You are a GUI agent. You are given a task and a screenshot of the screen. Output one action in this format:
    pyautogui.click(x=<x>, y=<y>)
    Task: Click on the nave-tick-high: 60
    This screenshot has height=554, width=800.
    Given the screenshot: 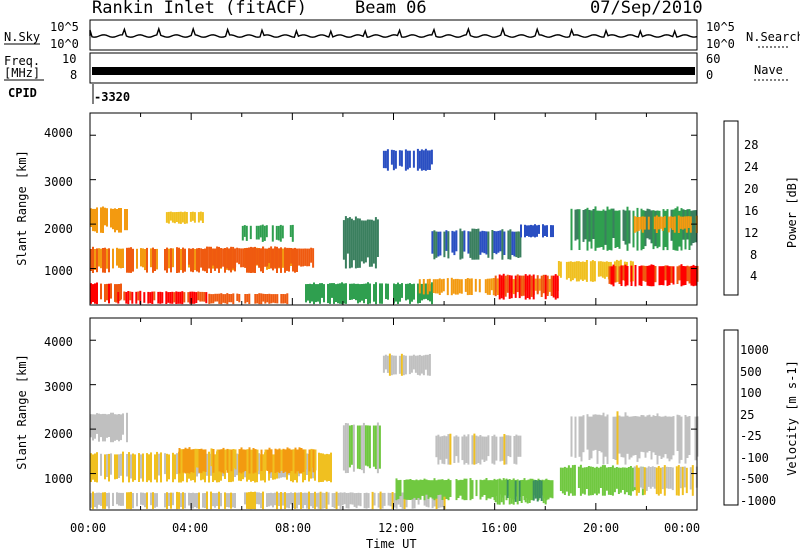 What is the action you would take?
    pyautogui.click(x=713, y=59)
    